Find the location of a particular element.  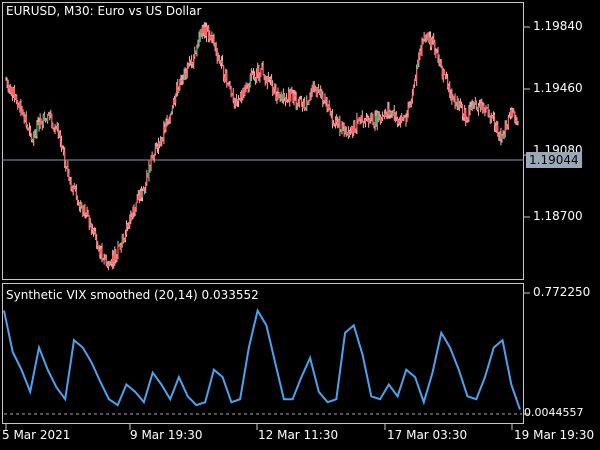

current-price-tag: 1.19044 is located at coordinates (554, 160).